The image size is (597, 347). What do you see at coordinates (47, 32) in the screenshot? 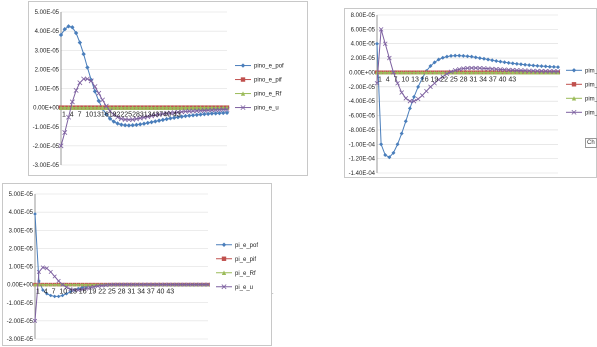
I see `y-tick-label: 4.00E-05` at bounding box center [47, 32].